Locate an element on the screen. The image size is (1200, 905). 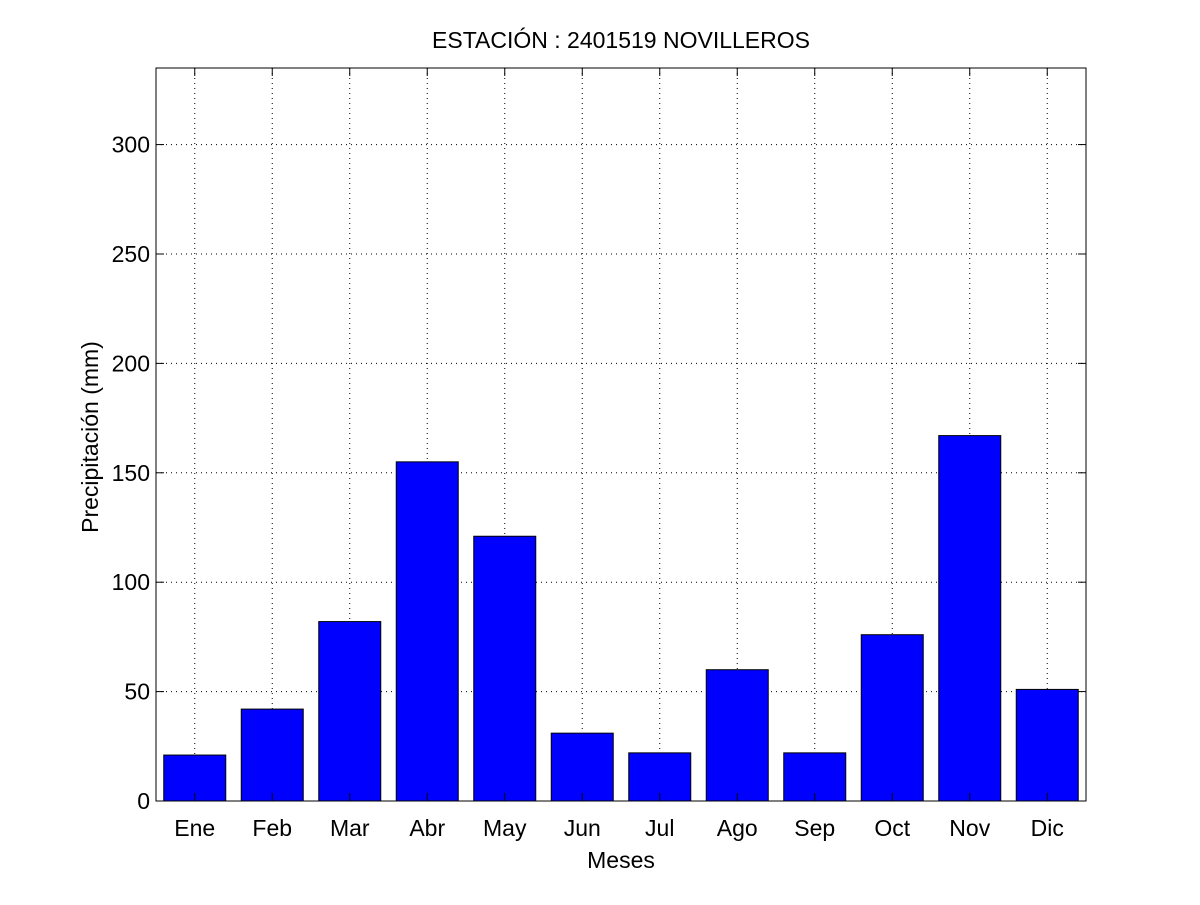
x-tick-label: Sep is located at coordinates (814, 828).